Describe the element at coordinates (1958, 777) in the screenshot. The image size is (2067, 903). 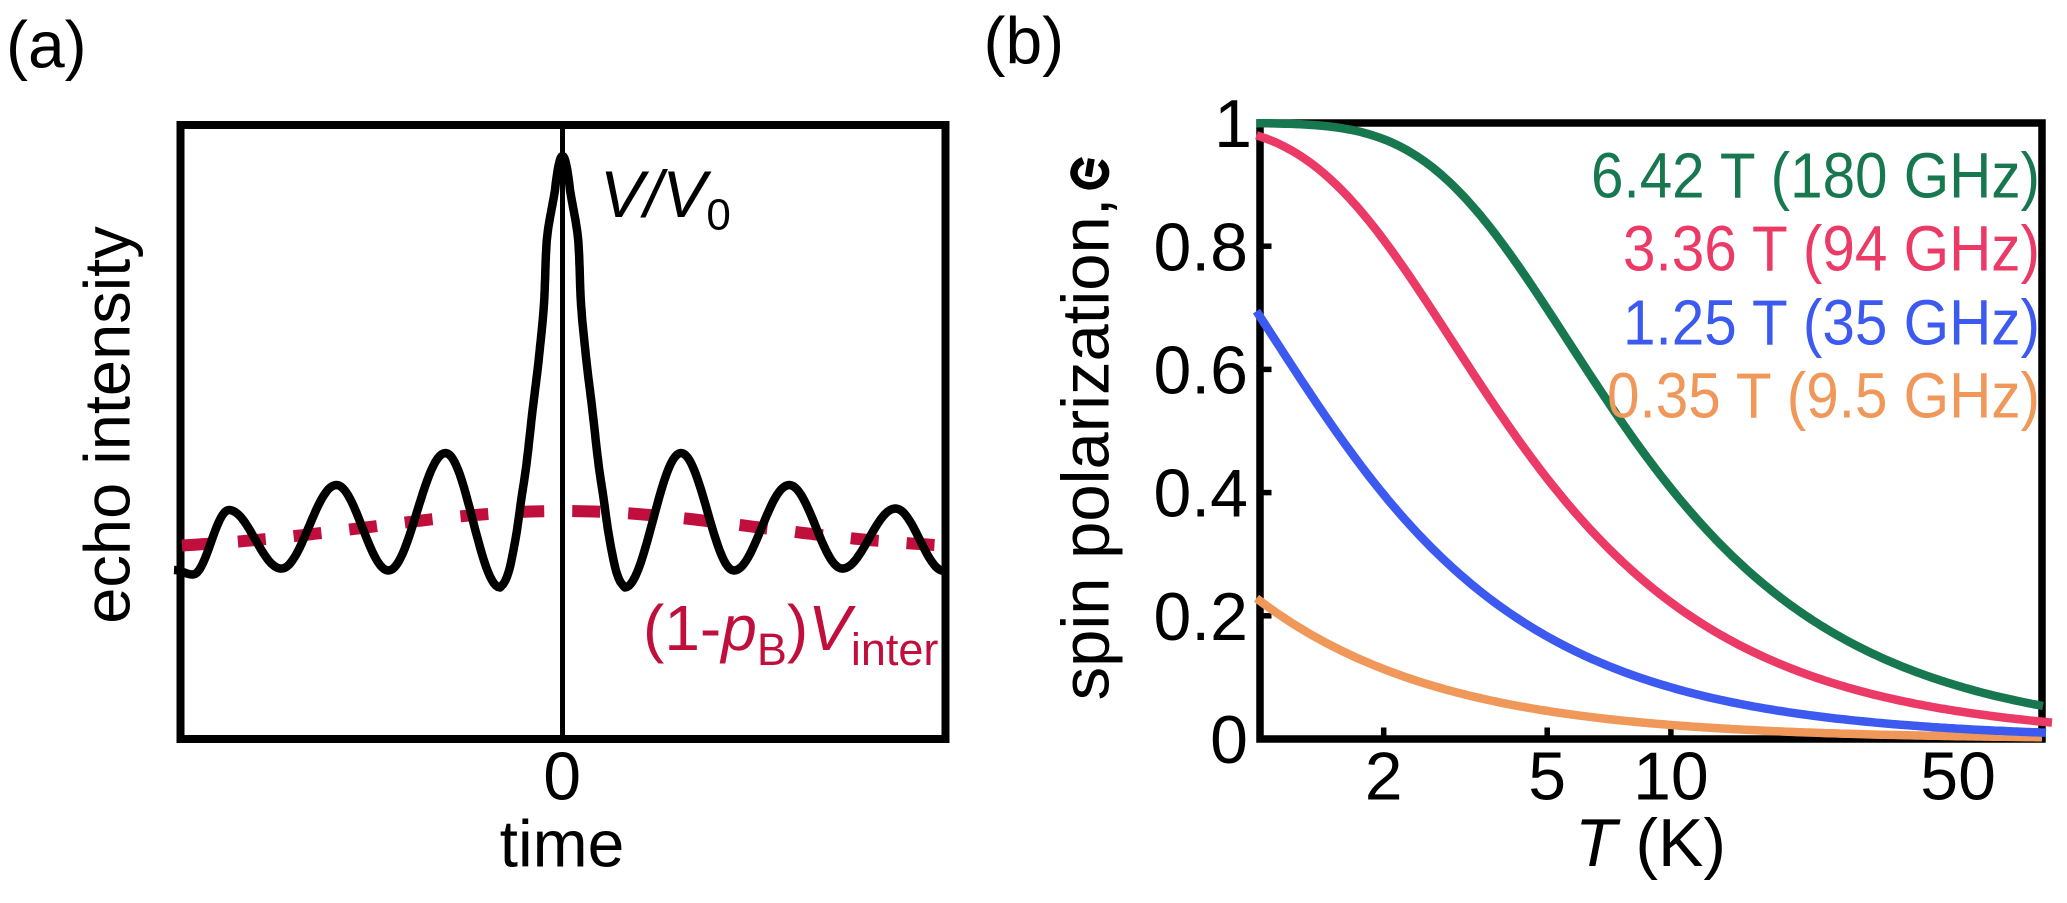
I see `svg-text: 50` at that location.